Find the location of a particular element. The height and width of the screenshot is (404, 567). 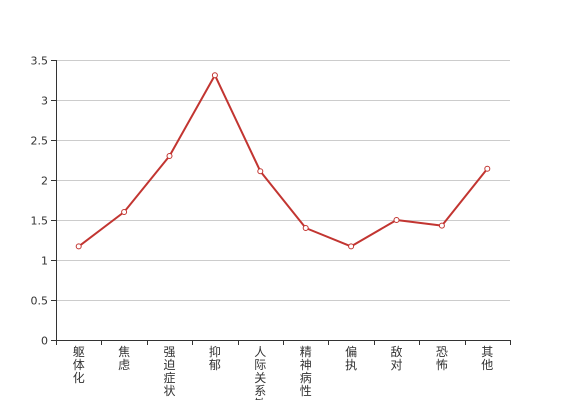

y-axis-tick-labels: 0 0.5 1 1.5 2 2.5 3 3.5 is located at coordinates (40, 201).